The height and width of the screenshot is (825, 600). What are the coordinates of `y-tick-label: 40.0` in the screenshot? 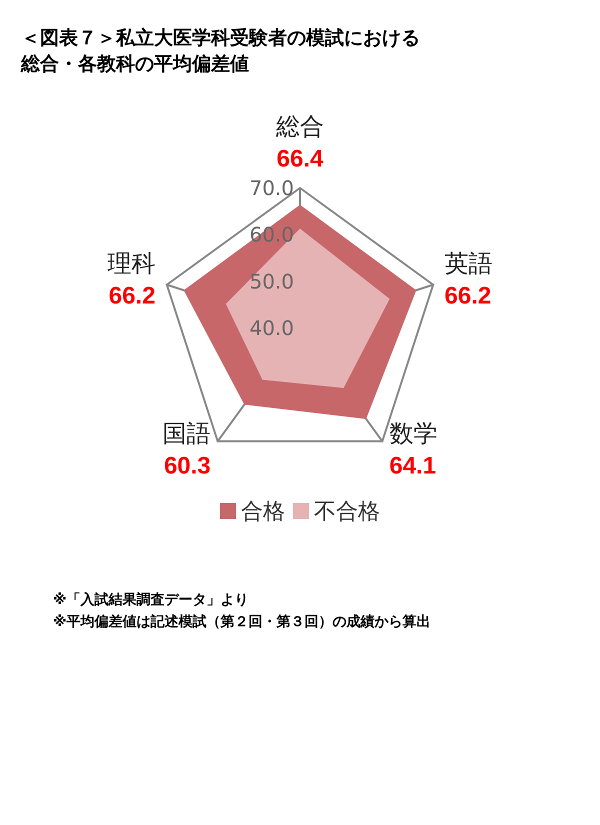 It's located at (271, 328).